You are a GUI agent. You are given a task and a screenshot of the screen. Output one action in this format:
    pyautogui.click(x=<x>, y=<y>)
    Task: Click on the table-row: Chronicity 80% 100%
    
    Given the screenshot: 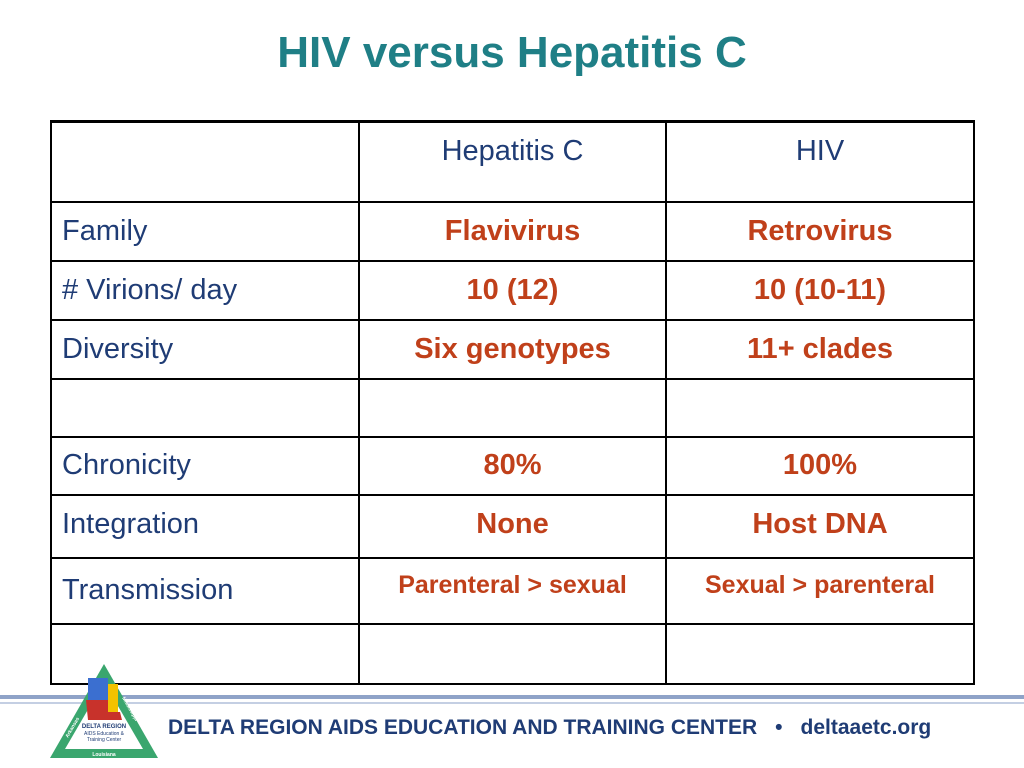 What is the action you would take?
    pyautogui.click(x=512, y=465)
    